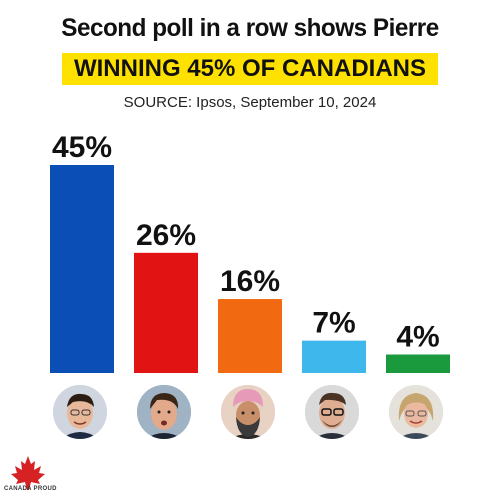  I want to click on subtitle-banner: WINNING 45% OF CANADIANS, so click(250, 69).